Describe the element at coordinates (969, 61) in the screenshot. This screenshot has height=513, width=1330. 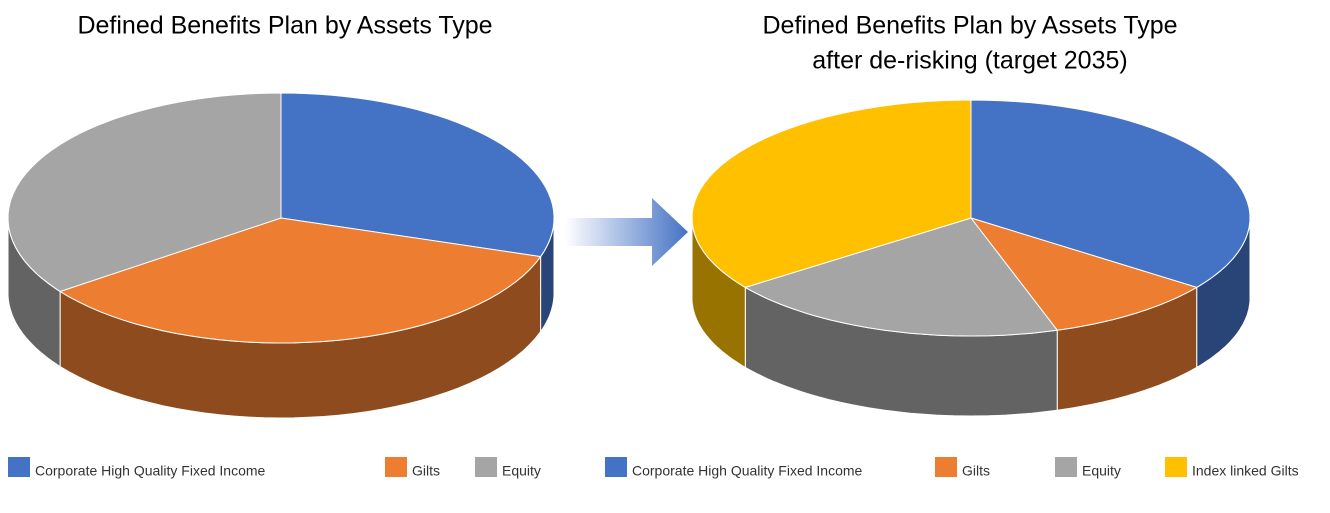
I see `chart-subtitle: after de-risking (target 2035)` at that location.